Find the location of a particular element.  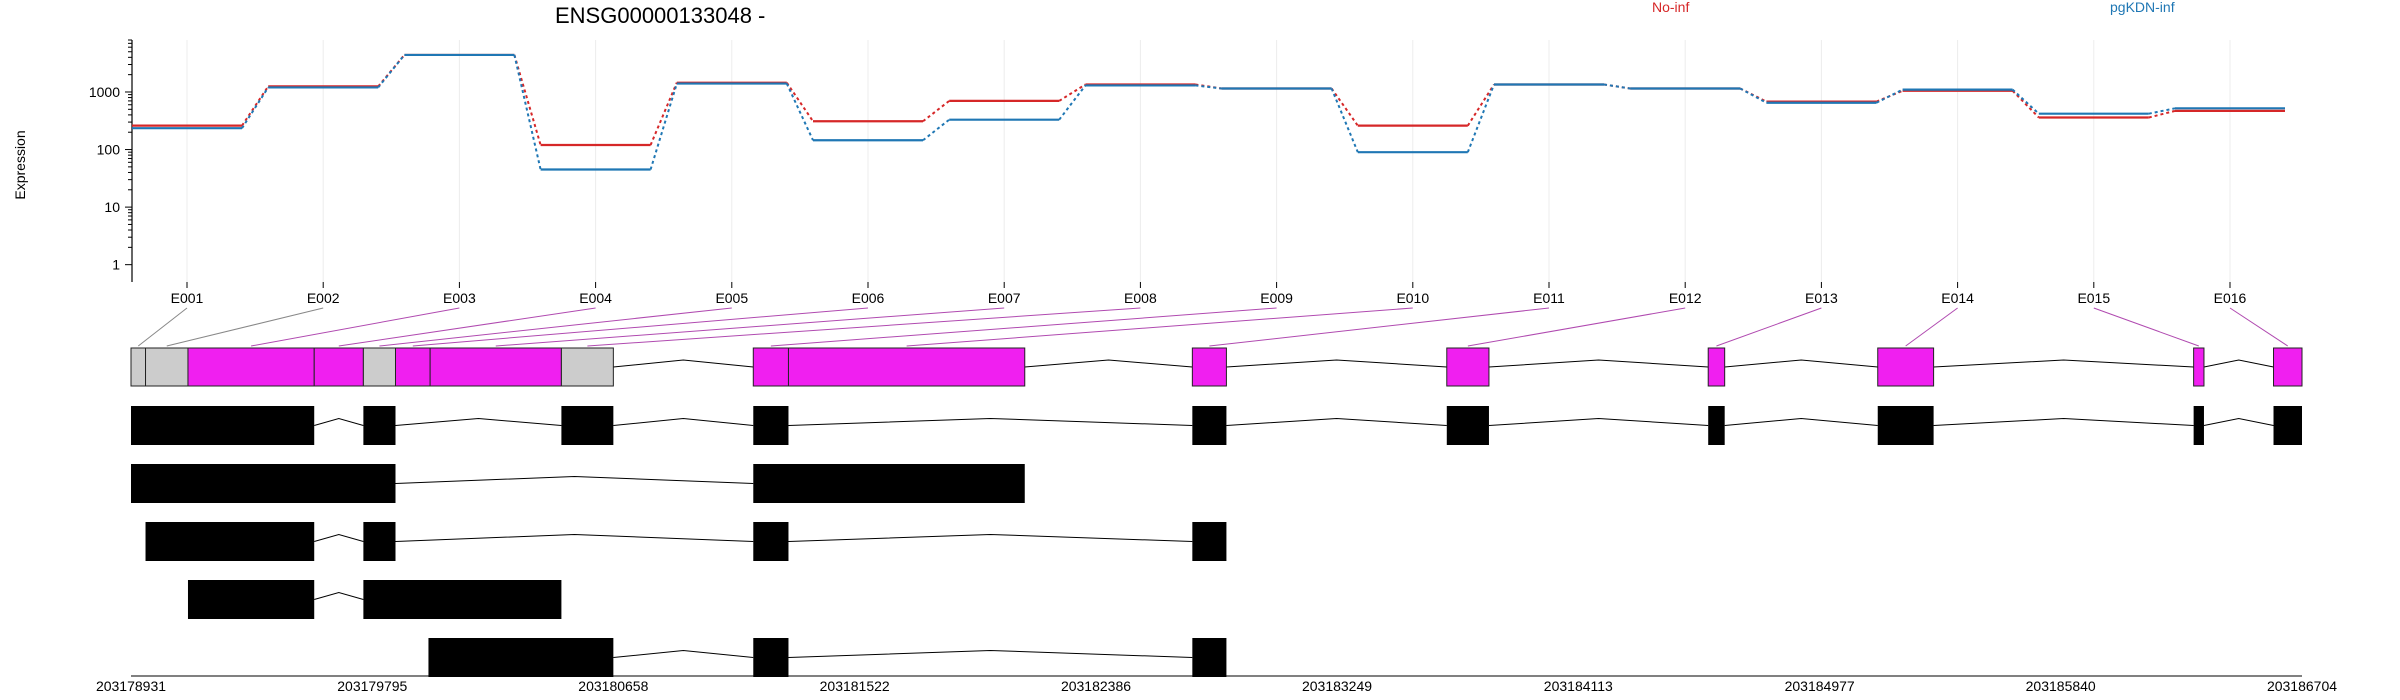

x-tick-label-E009: E009 is located at coordinates (1276, 298).